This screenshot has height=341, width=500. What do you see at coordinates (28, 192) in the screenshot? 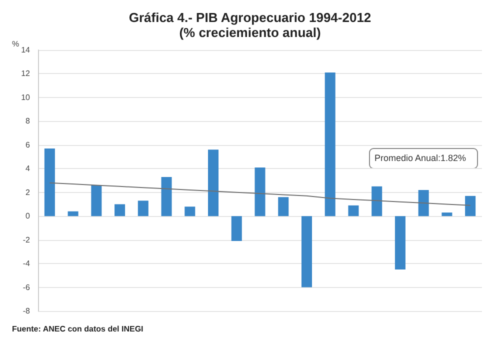
I see `y-tick-label: 2` at bounding box center [28, 192].